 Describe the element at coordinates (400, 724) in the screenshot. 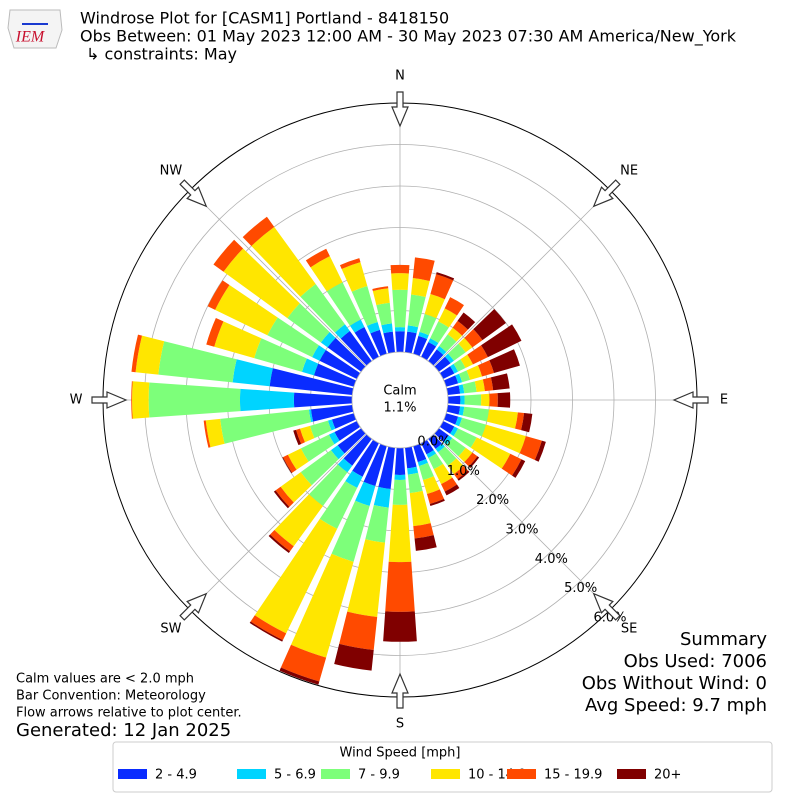

I see `compass-label: S` at that location.